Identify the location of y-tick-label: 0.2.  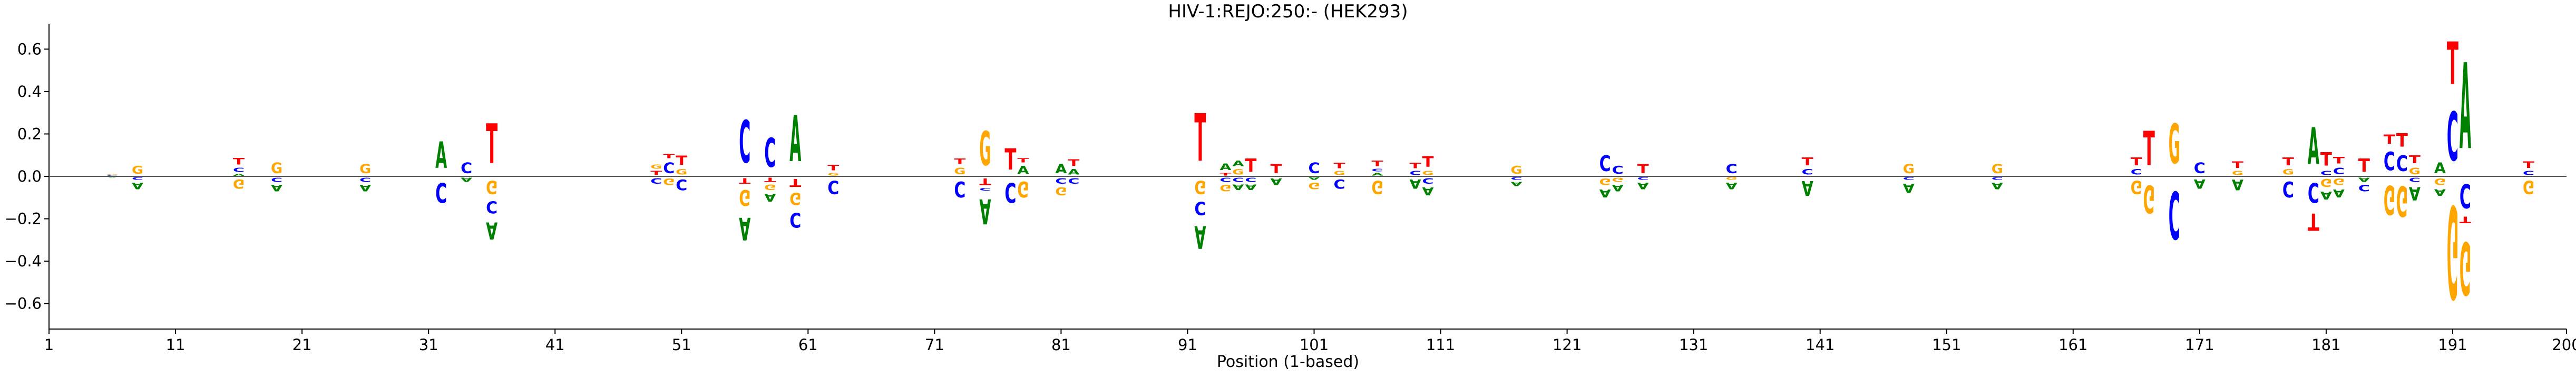
(29, 134).